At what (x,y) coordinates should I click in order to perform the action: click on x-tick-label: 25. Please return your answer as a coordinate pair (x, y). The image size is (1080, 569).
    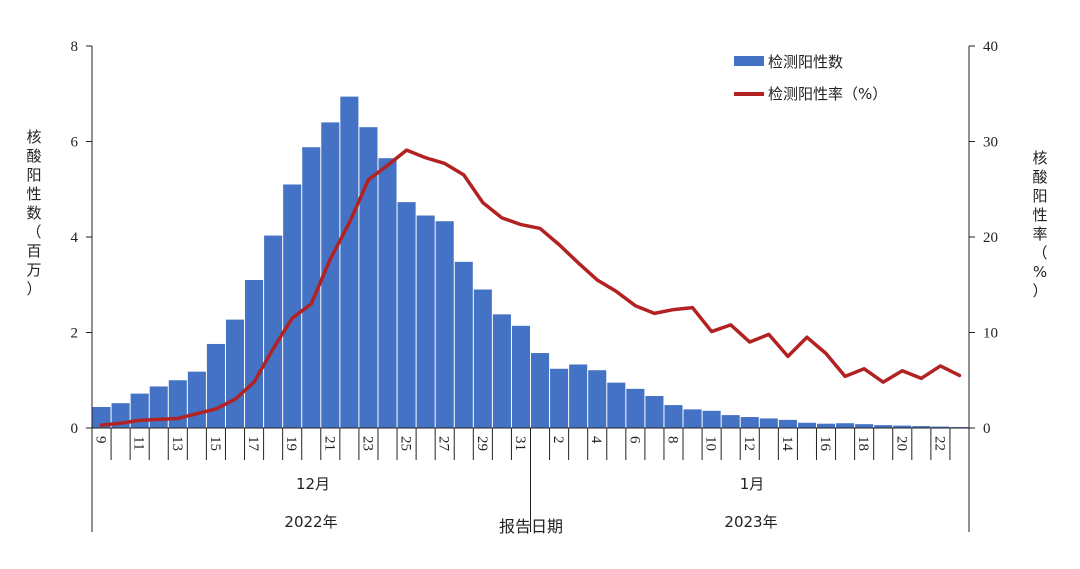
    Looking at the image, I should click on (406, 443).